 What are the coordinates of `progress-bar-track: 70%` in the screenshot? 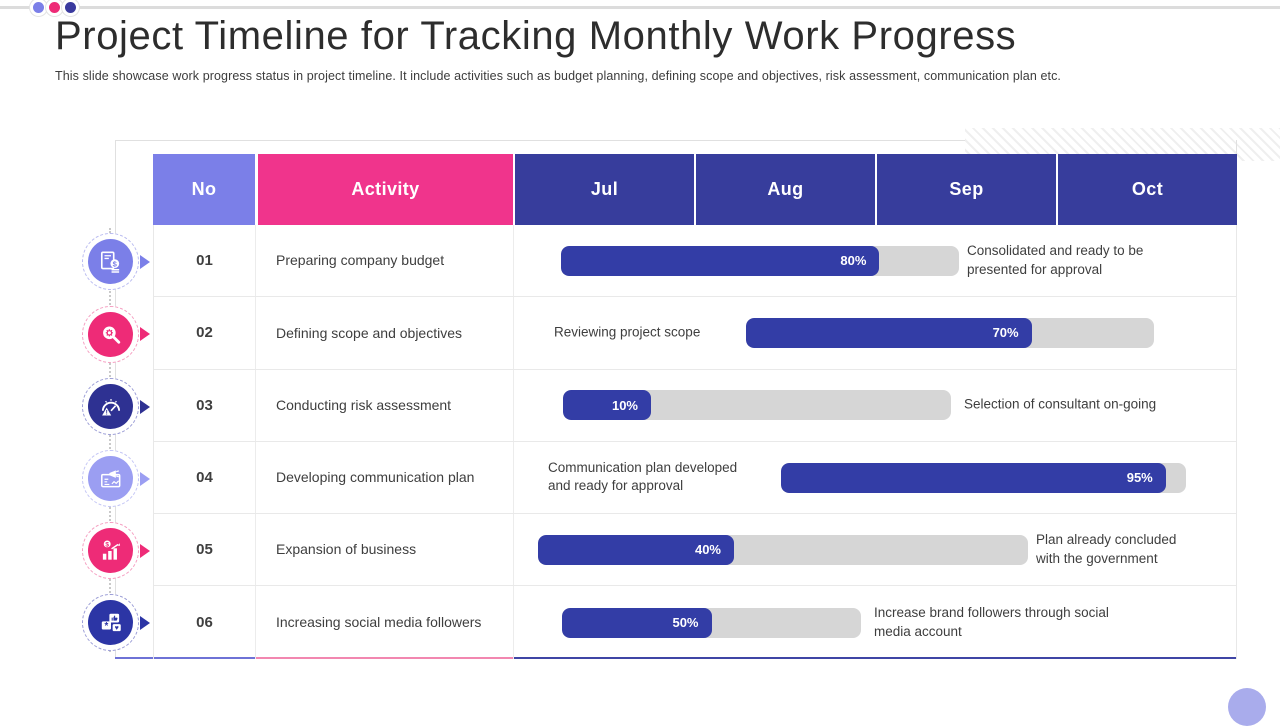 It's located at (950, 332).